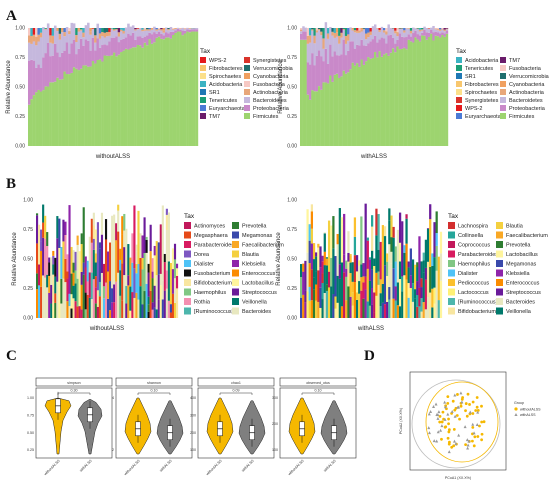 This screenshot has height=496, width=550. What do you see at coordinates (269, 85) in the screenshot?
I see `legend-label: Fusobacteria` at bounding box center [269, 85].